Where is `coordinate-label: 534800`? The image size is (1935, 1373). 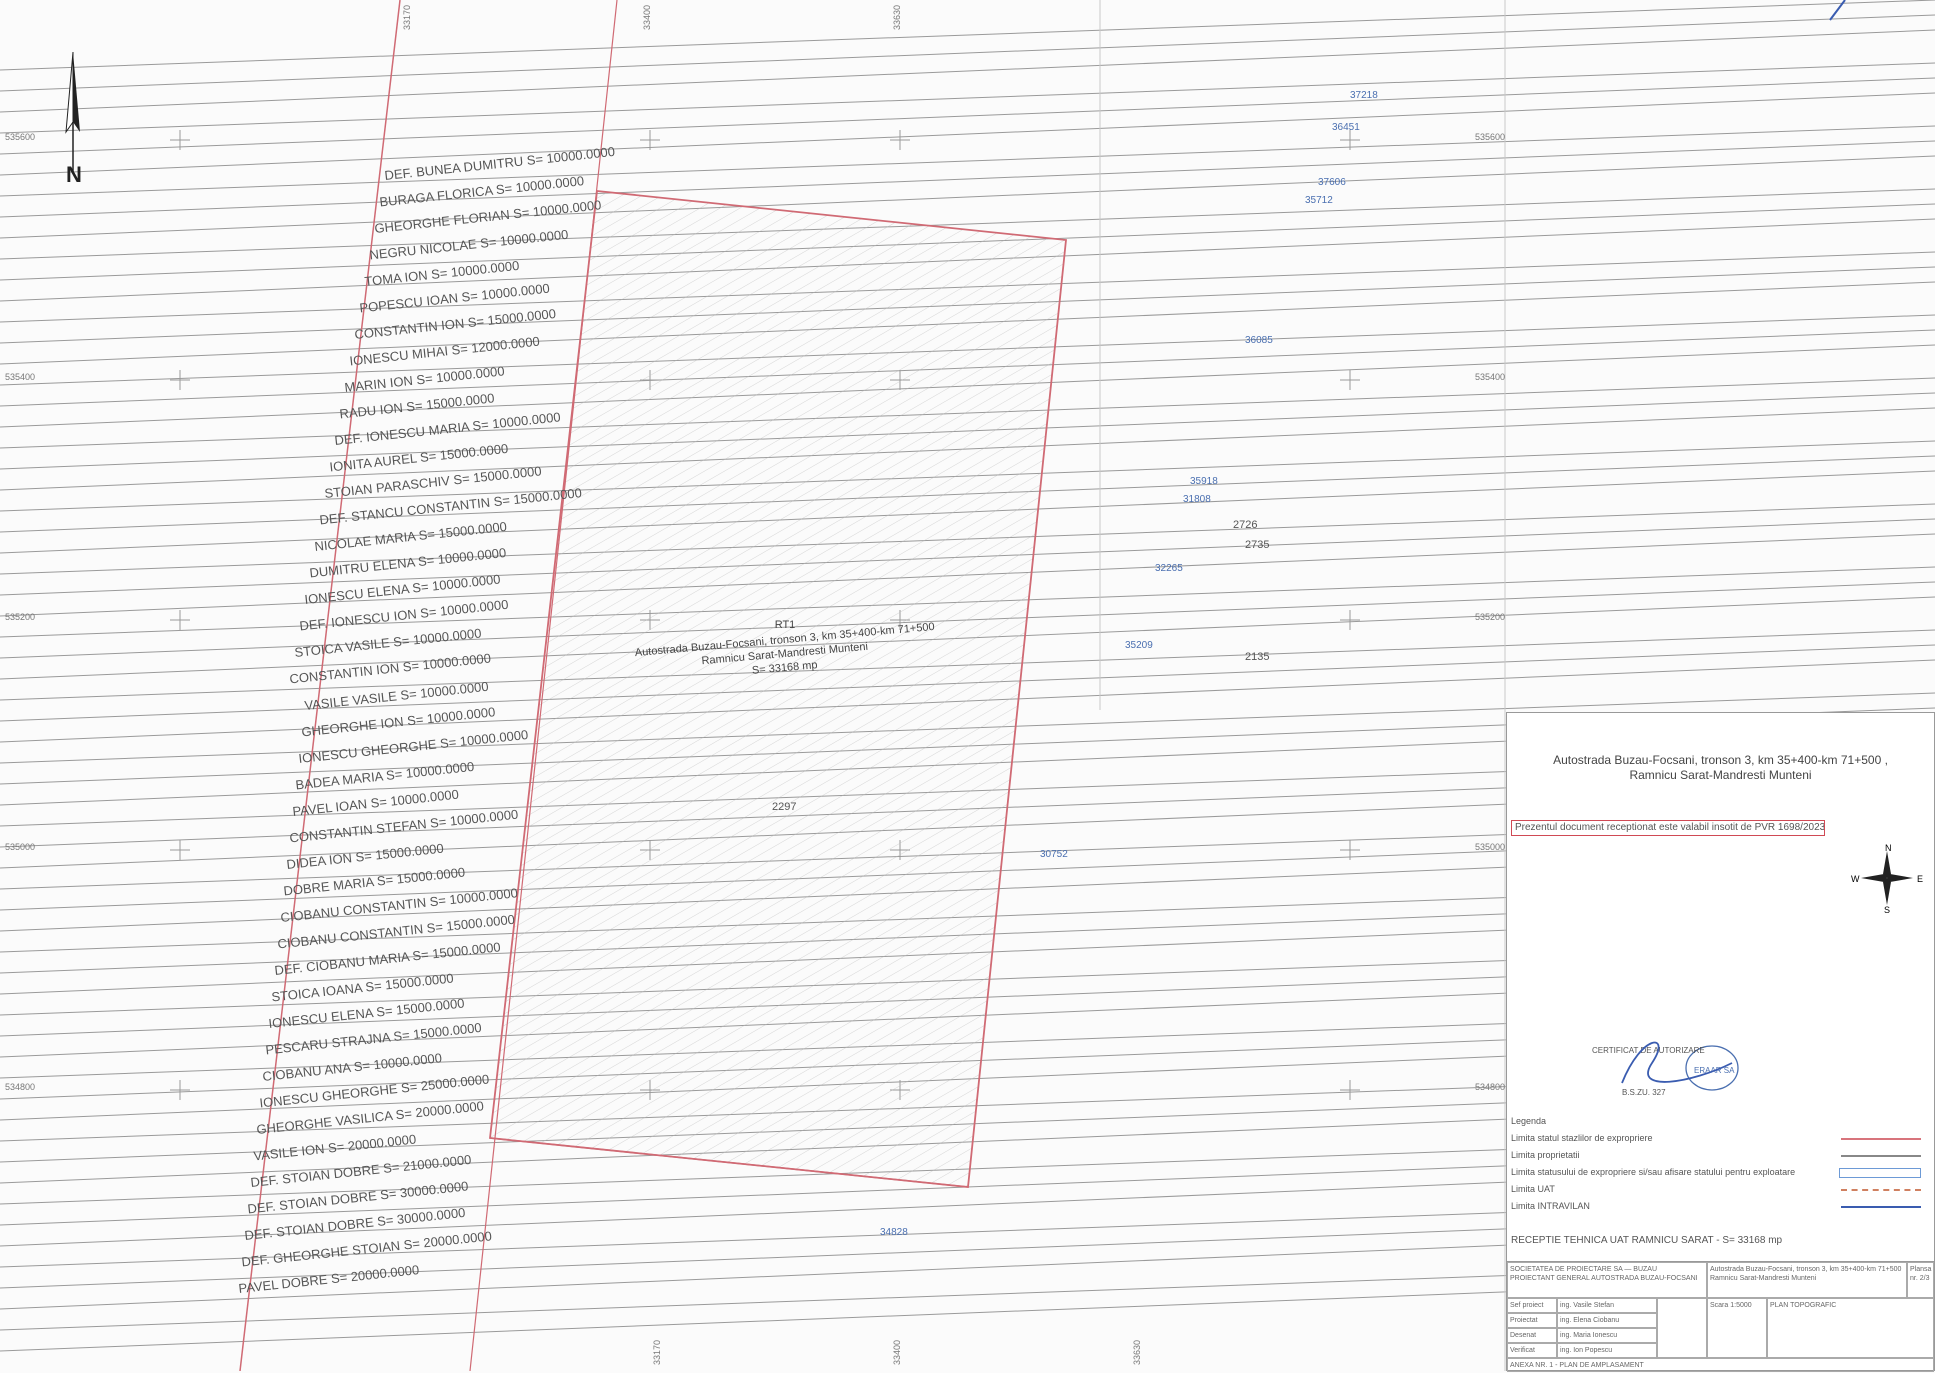 coordinate-label: 534800 is located at coordinates (20, 1087).